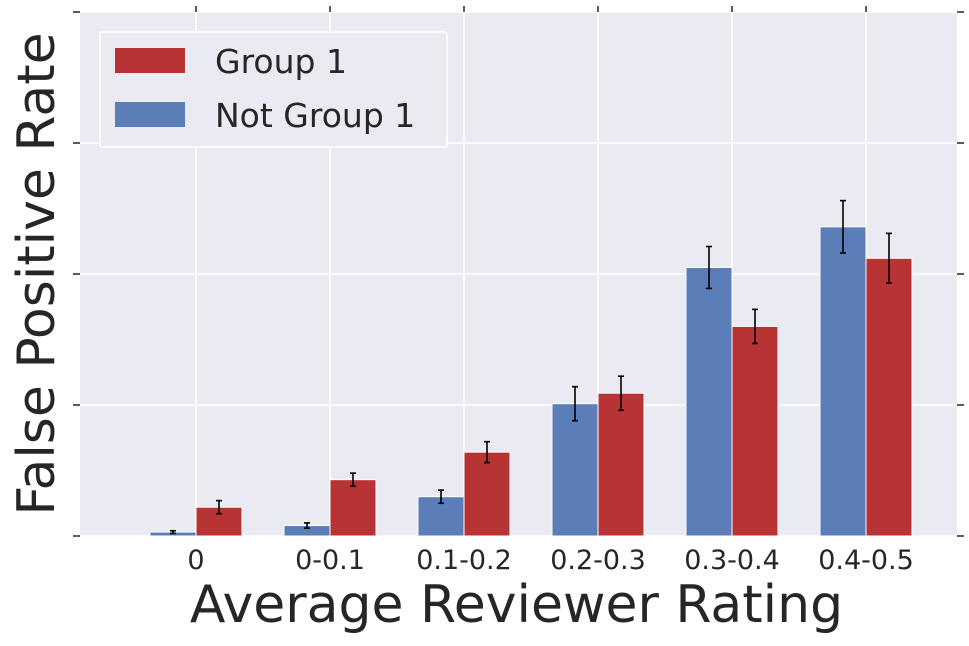 Image resolution: width=969 pixels, height=646 pixels. Describe the element at coordinates (195, 560) in the screenshot. I see `x-tick-label: 0` at that location.